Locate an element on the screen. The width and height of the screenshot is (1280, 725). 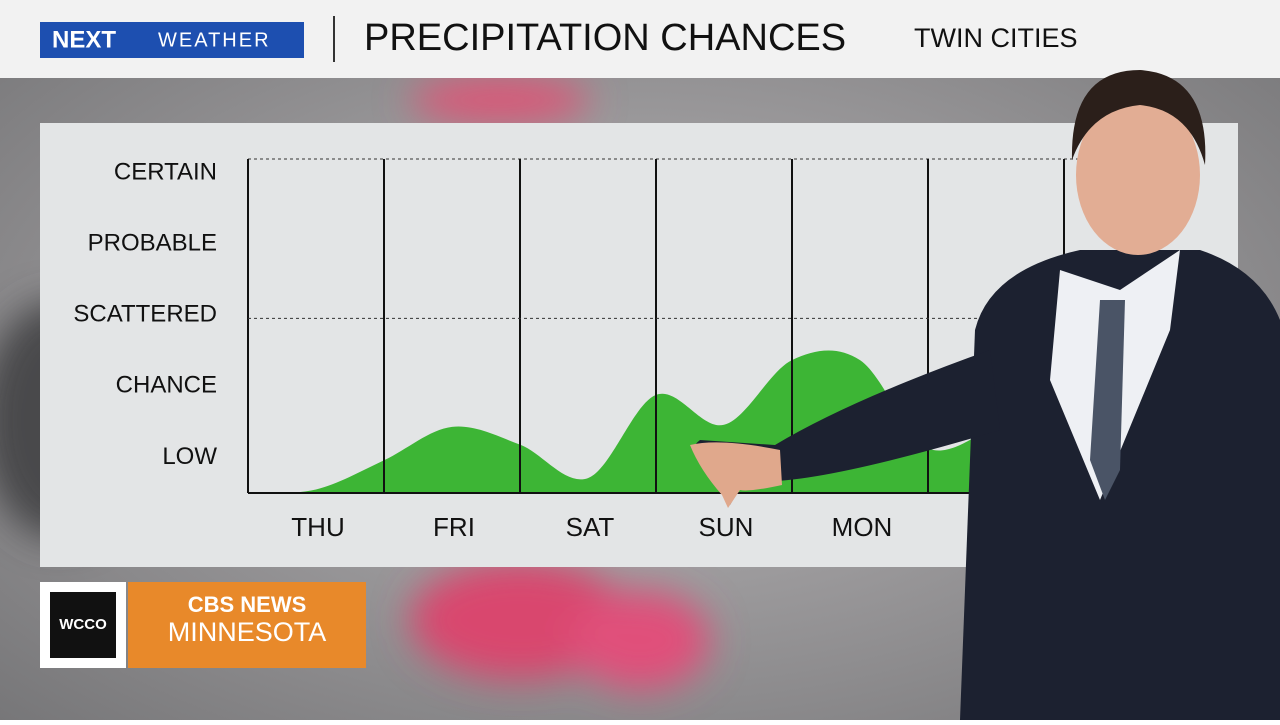
x-tick-label: FRI is located at coordinates (454, 527).